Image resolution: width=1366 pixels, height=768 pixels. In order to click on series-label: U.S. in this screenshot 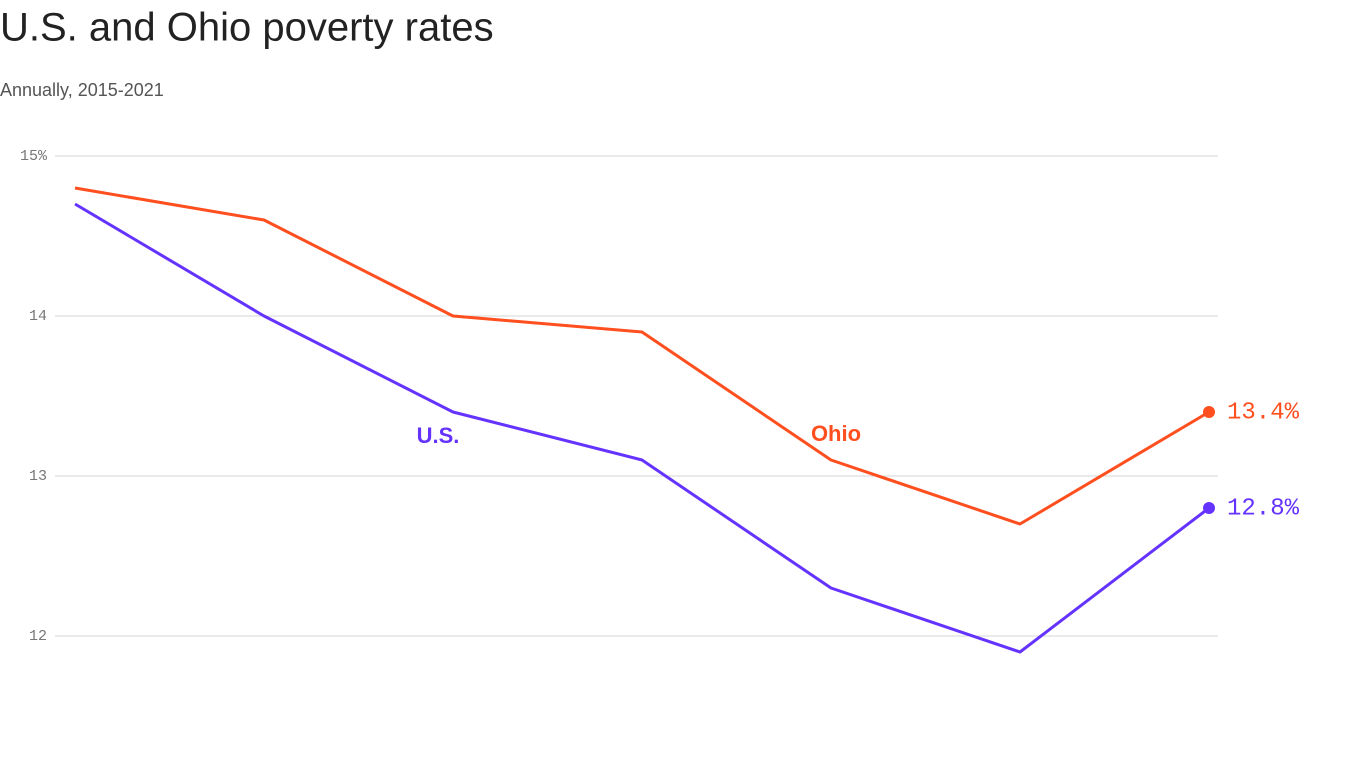, I will do `click(438, 435)`.